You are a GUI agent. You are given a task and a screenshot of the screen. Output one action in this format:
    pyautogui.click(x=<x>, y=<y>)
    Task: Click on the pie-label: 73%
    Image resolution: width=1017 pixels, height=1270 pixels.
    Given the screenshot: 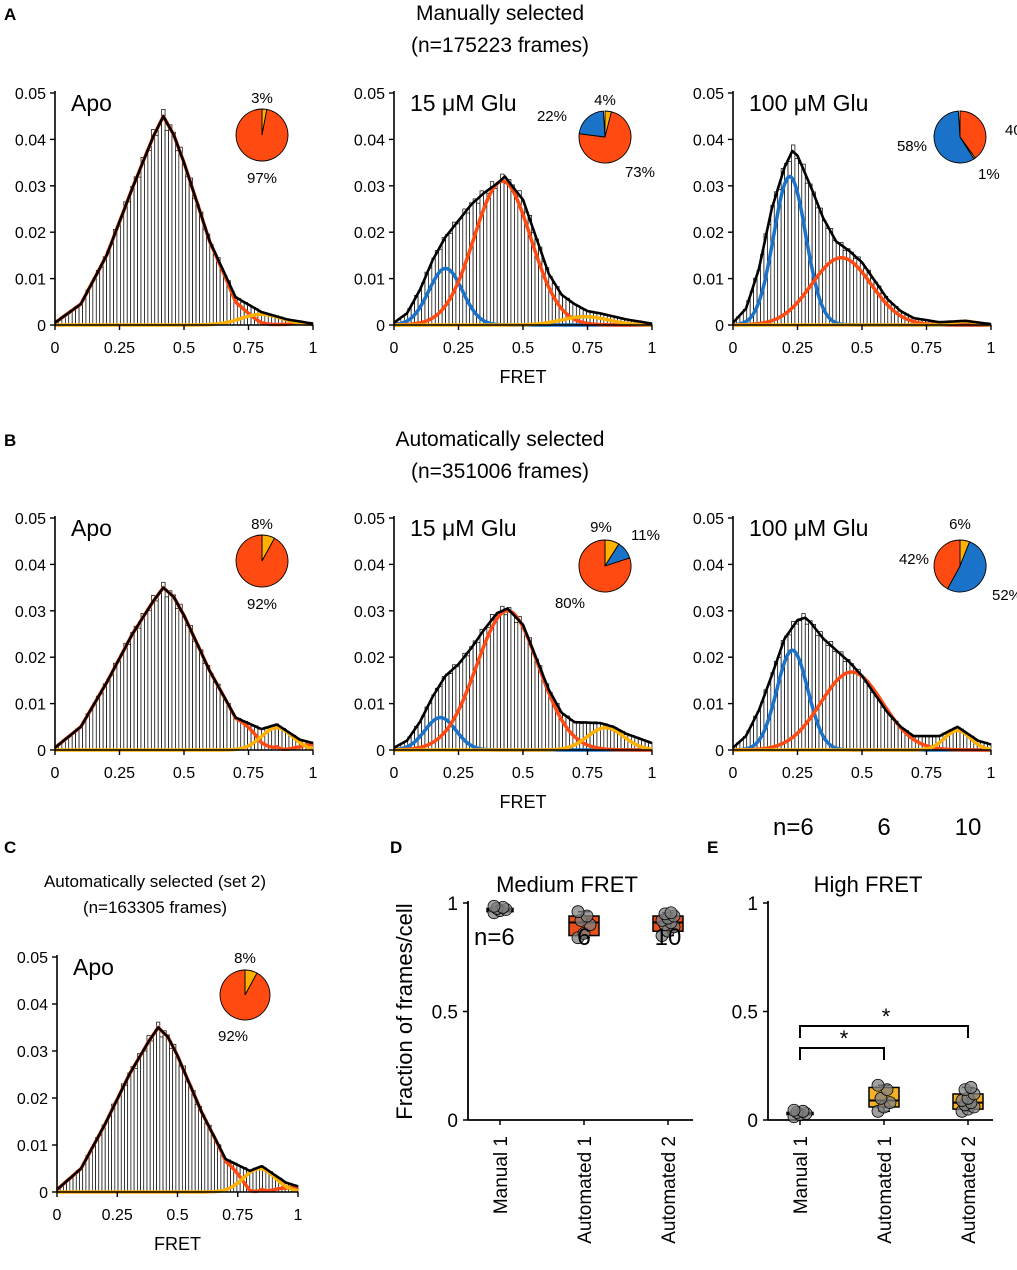 What is the action you would take?
    pyautogui.click(x=640, y=172)
    